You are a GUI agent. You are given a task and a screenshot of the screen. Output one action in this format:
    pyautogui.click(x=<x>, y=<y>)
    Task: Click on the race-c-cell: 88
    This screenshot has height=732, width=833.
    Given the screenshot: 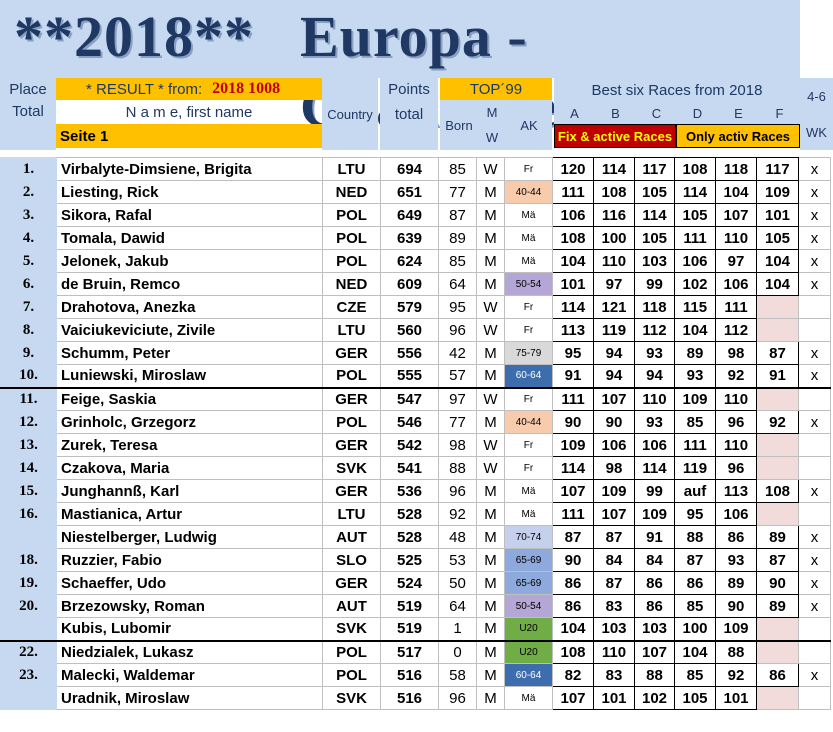 What is the action you would take?
    pyautogui.click(x=654, y=675)
    